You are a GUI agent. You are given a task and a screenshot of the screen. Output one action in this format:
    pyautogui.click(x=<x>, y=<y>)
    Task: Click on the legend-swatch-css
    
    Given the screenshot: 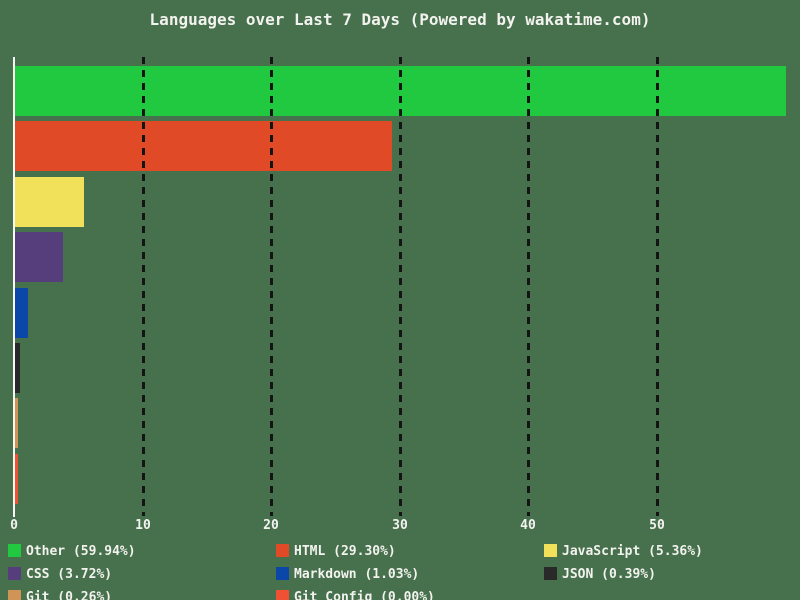 What is the action you would take?
    pyautogui.click(x=14, y=573)
    